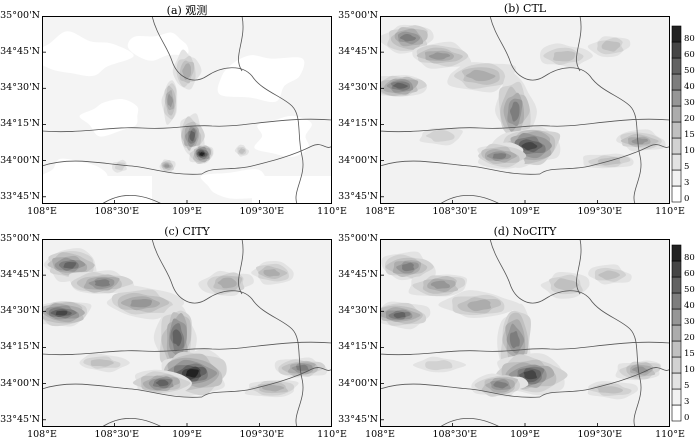  What do you see at coordinates (525, 8) in the screenshot?
I see `panel-title-b: (b) CTL` at bounding box center [525, 8].